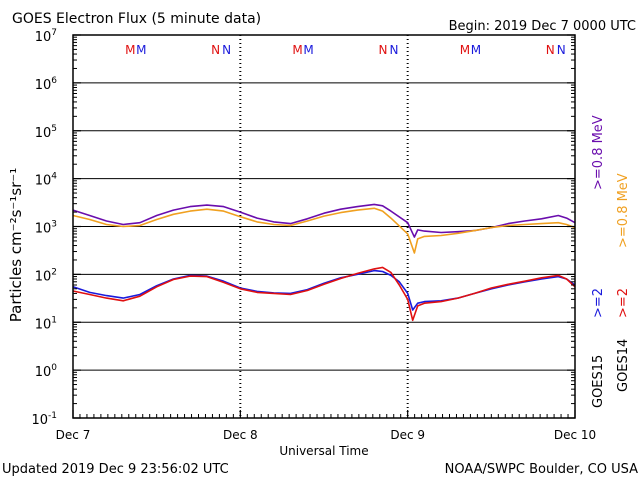  I want to click on y-tick-label: 10⁶, so click(46, 84).